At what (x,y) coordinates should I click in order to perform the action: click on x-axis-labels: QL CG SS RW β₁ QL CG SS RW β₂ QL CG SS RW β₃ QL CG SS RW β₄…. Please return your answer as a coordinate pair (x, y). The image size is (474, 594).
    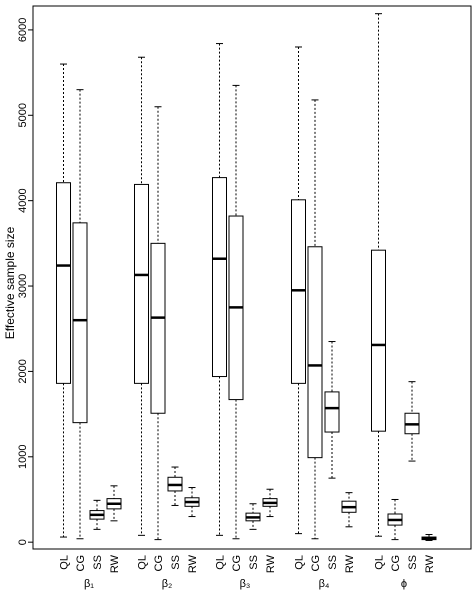
    Looking at the image, I should click on (248, 572).